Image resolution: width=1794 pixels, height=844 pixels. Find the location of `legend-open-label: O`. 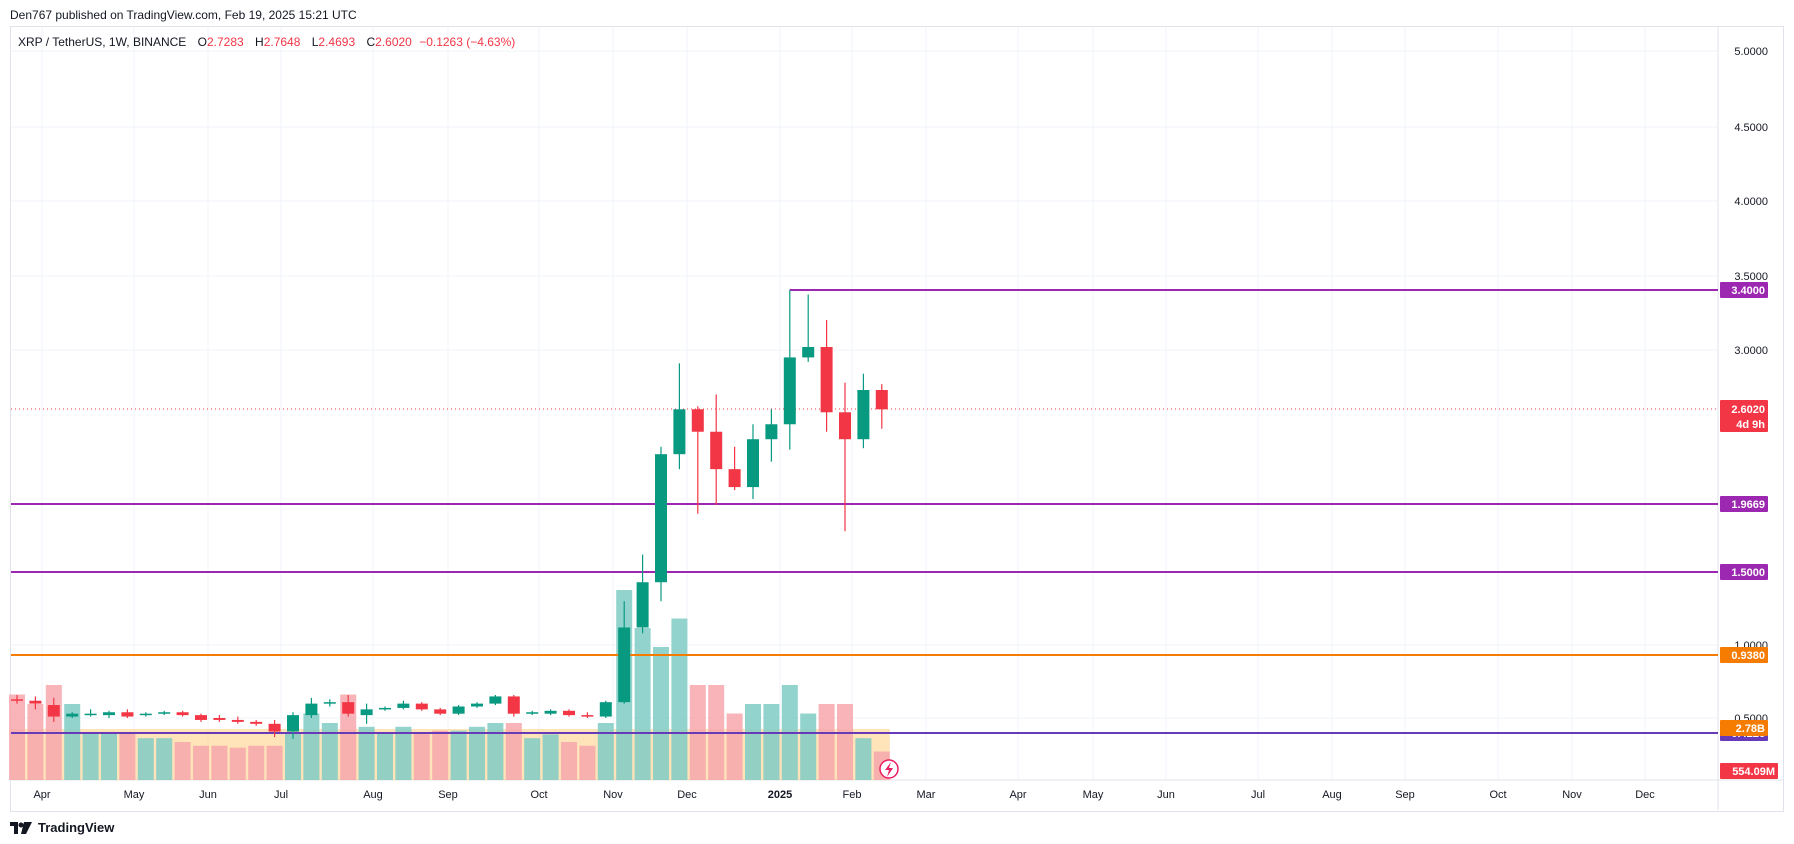

legend-open-label: O is located at coordinates (202, 42).